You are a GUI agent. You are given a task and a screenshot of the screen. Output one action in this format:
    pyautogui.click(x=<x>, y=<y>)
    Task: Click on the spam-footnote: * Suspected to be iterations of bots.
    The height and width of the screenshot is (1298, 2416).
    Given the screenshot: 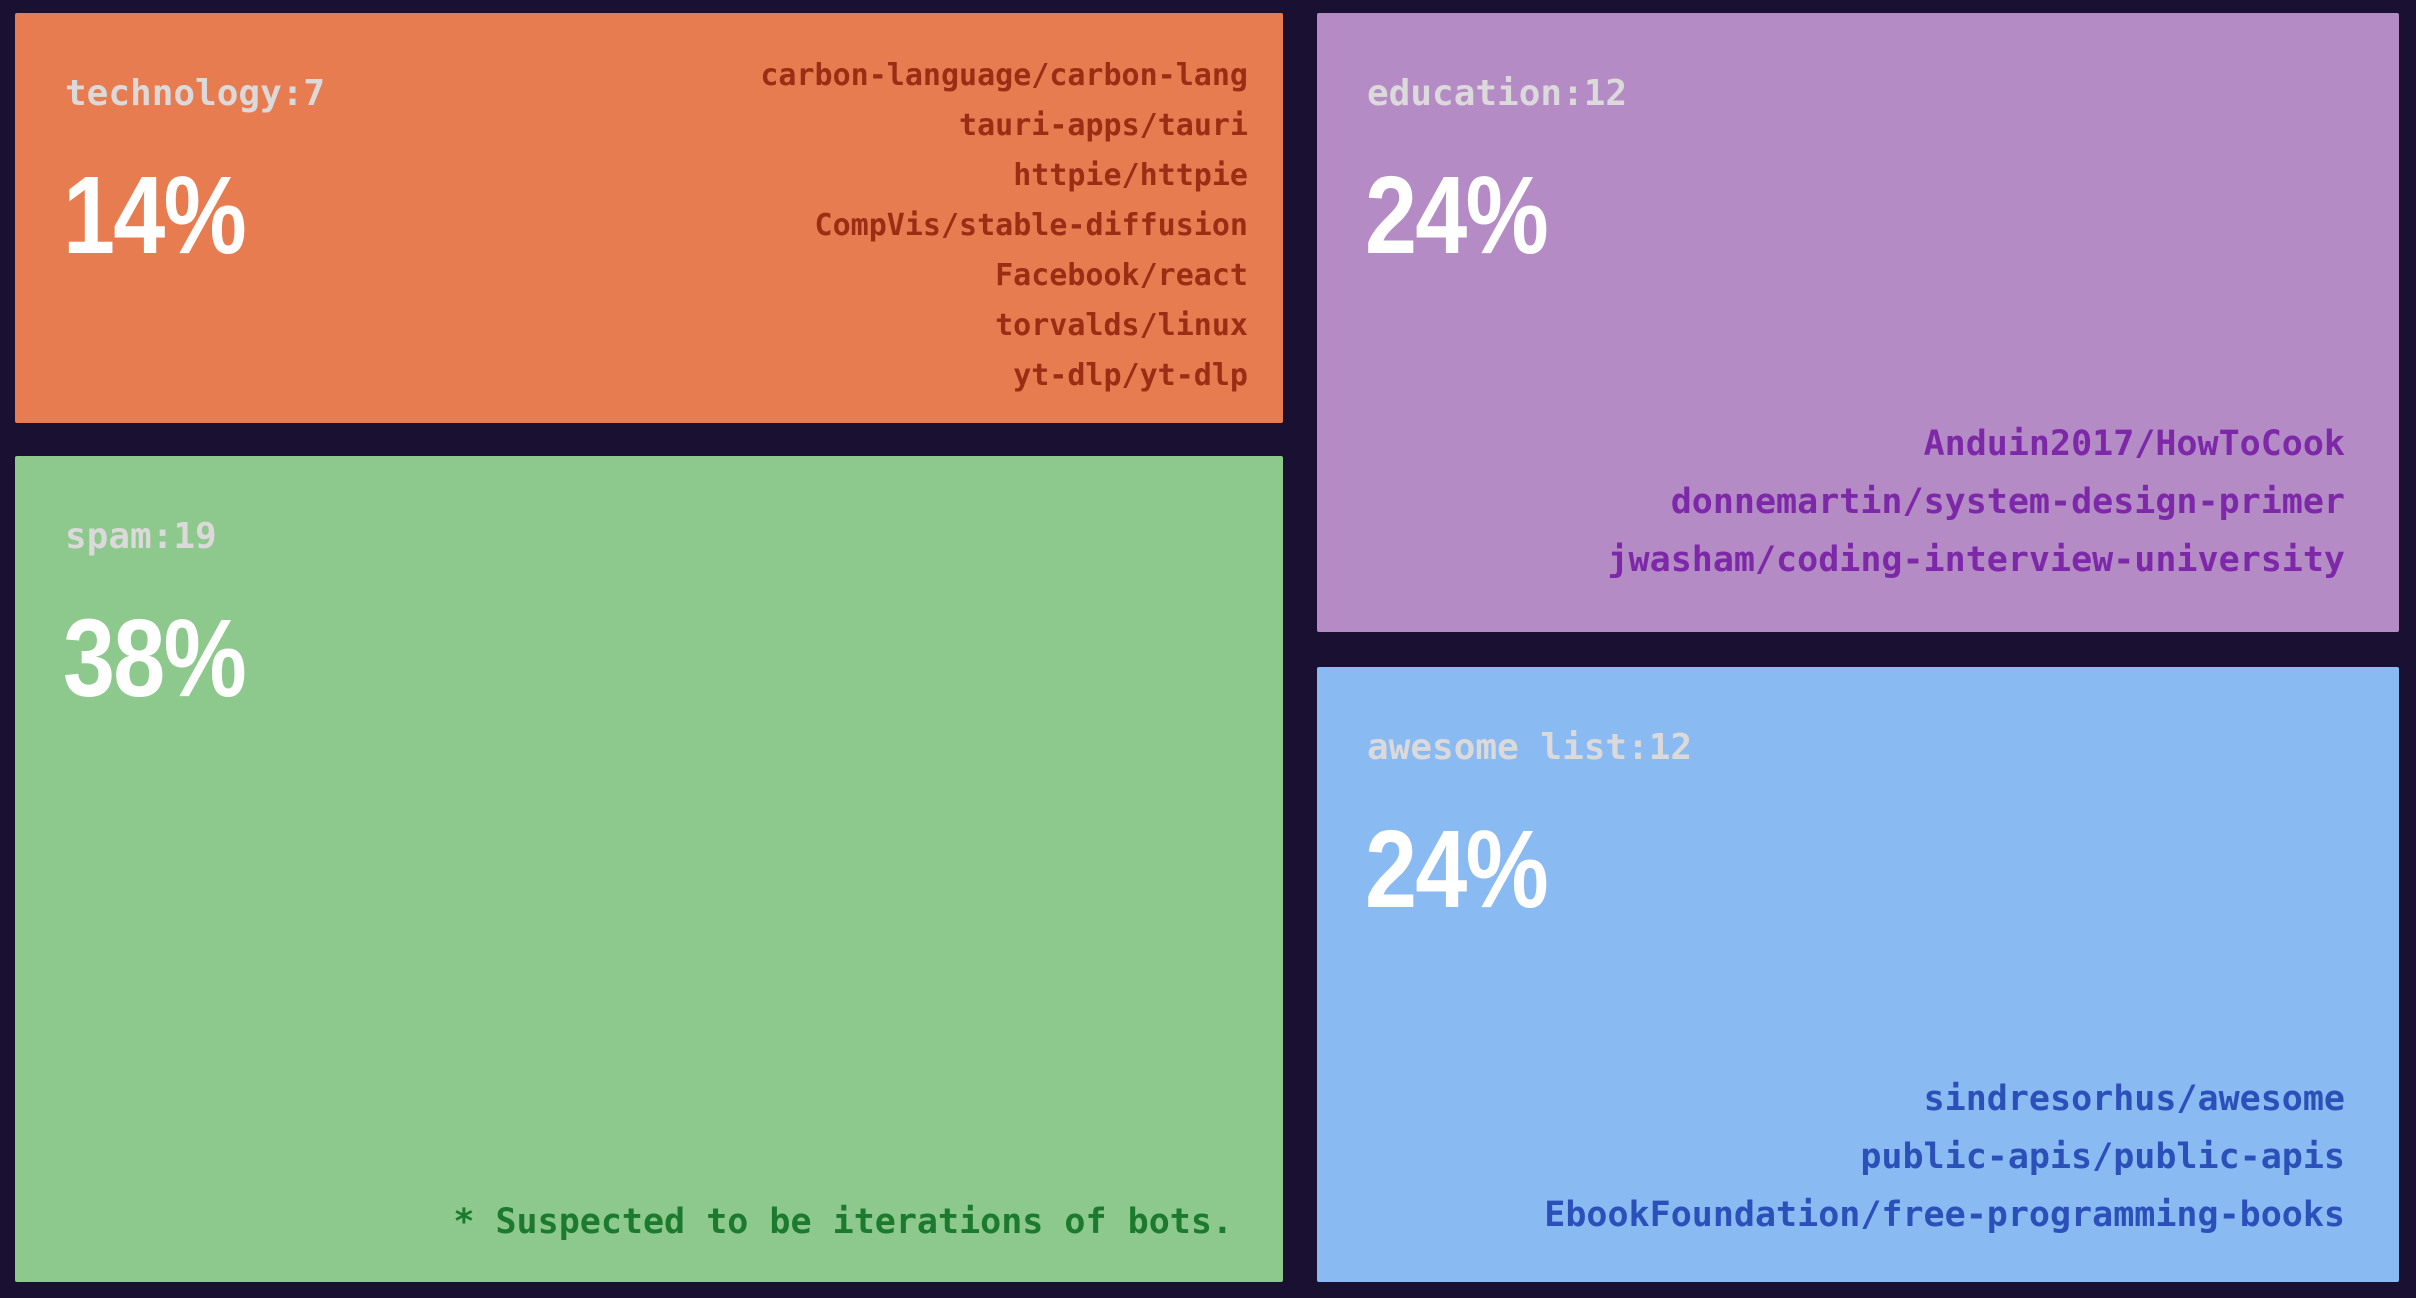 What is the action you would take?
    pyautogui.click(x=843, y=1222)
    